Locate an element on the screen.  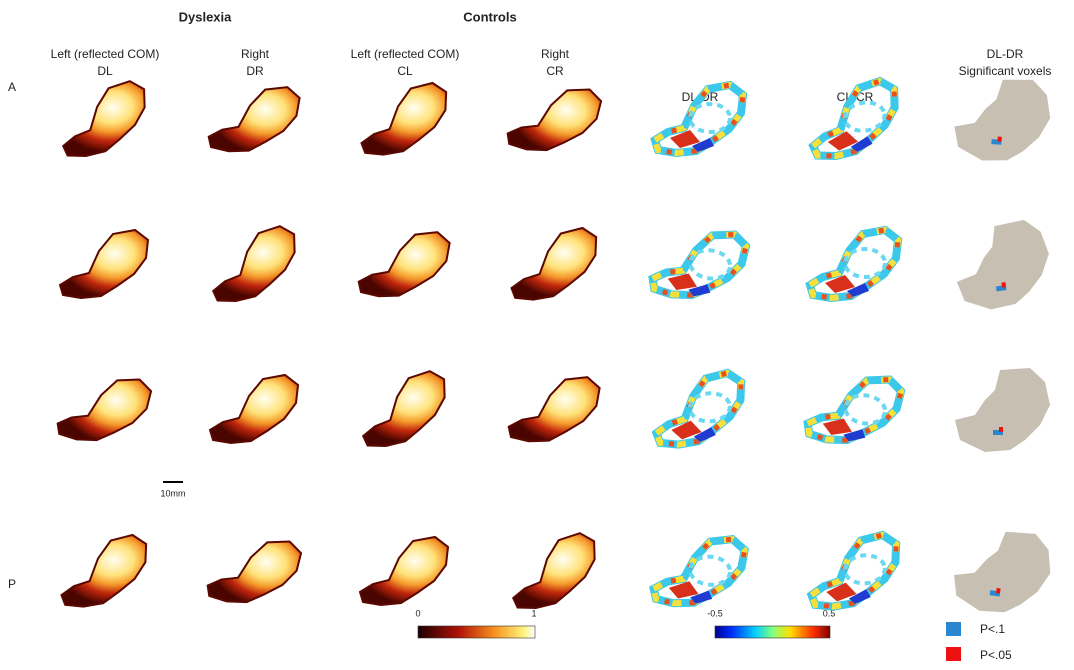
column-header: Significant voxels is located at coordinates (1005, 71).